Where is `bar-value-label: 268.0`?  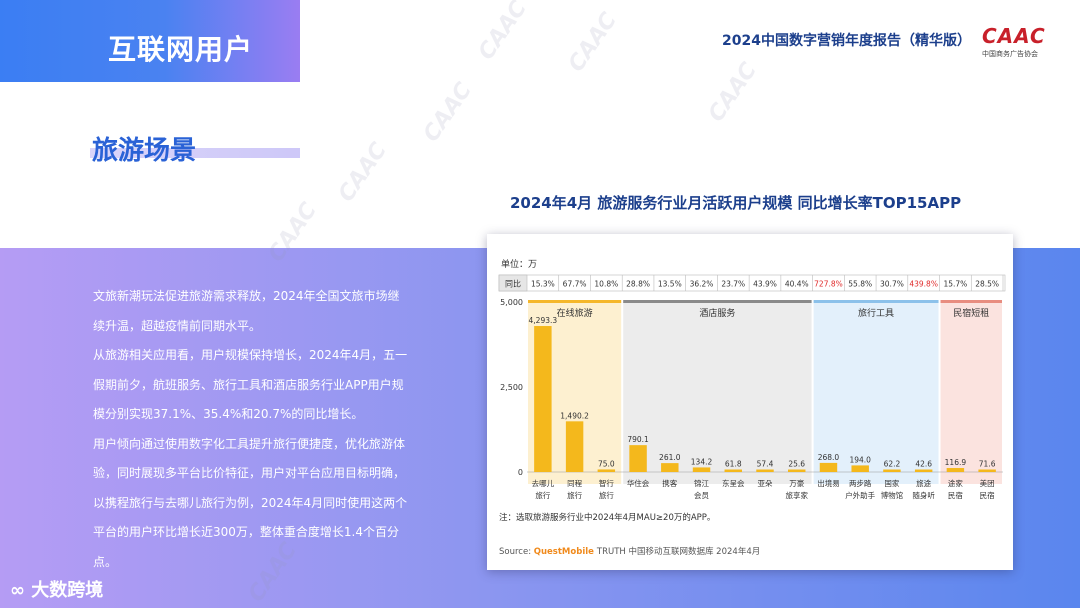
bar-value-label: 268.0 is located at coordinates (829, 457).